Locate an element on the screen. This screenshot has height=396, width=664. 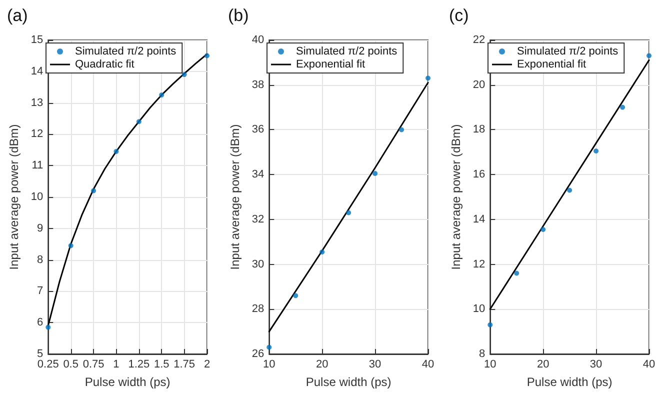
y-tick-label: 40 is located at coordinates (258, 40).